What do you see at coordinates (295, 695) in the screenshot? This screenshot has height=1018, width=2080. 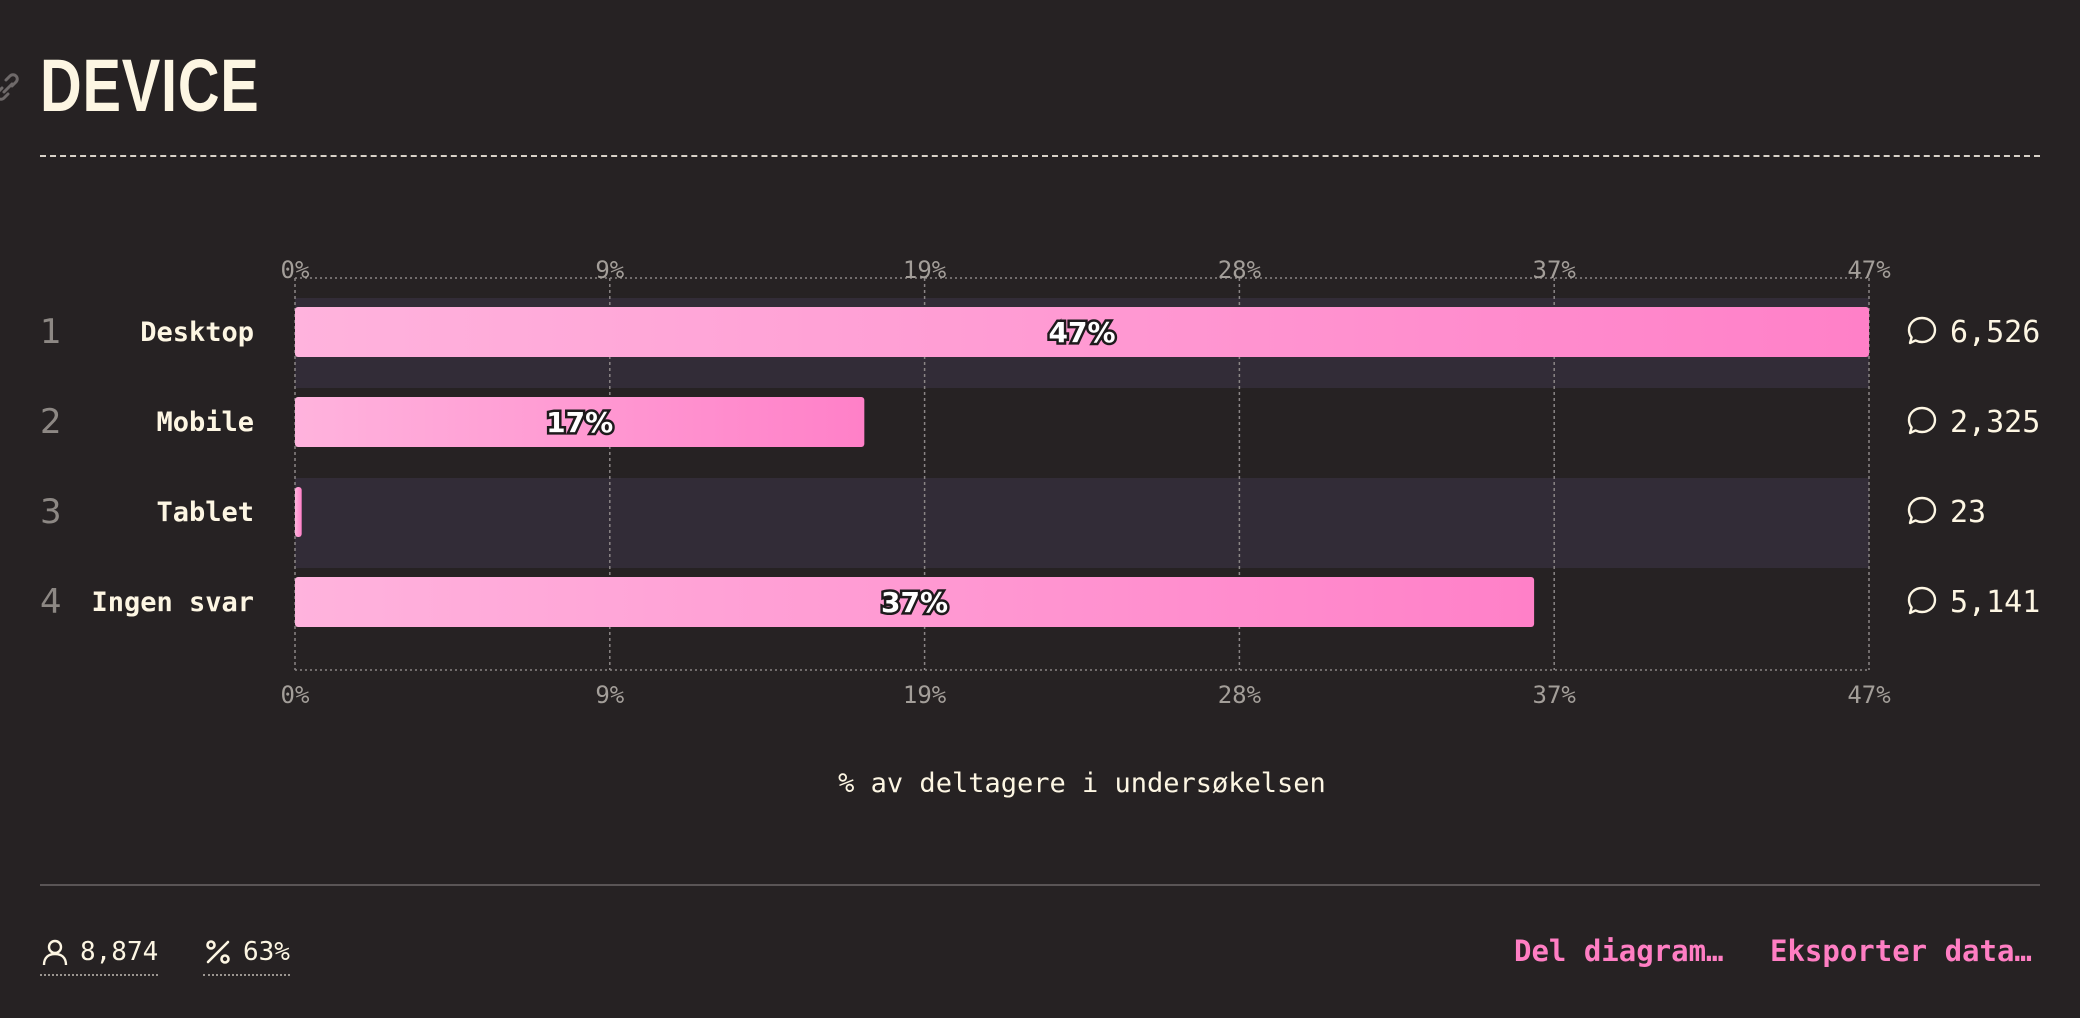 I see `x-tick-label-bottom: 0%` at bounding box center [295, 695].